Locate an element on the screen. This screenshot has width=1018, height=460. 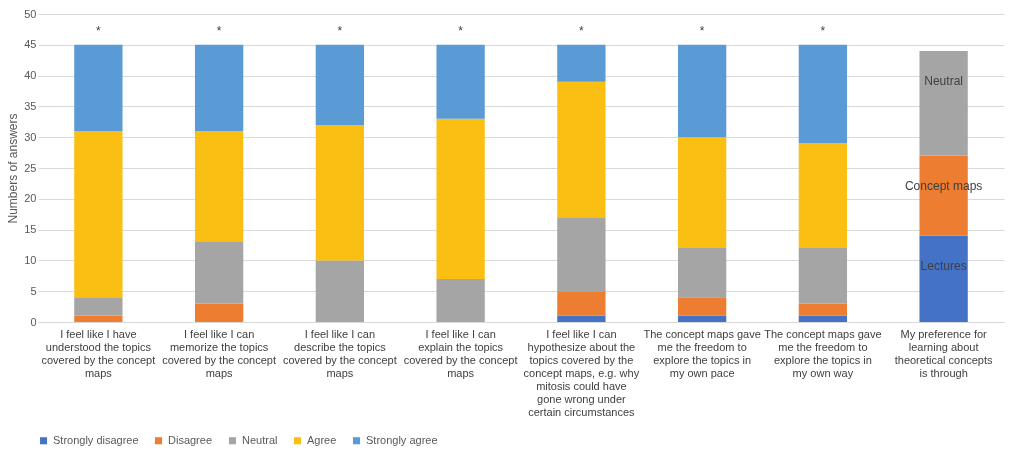
x-tick-label: I feel like I can hypothesize about the topics covered by the concept maps, e.g. why mitosis could have gone wrong under certain circumstances is located at coordinates (581, 372).